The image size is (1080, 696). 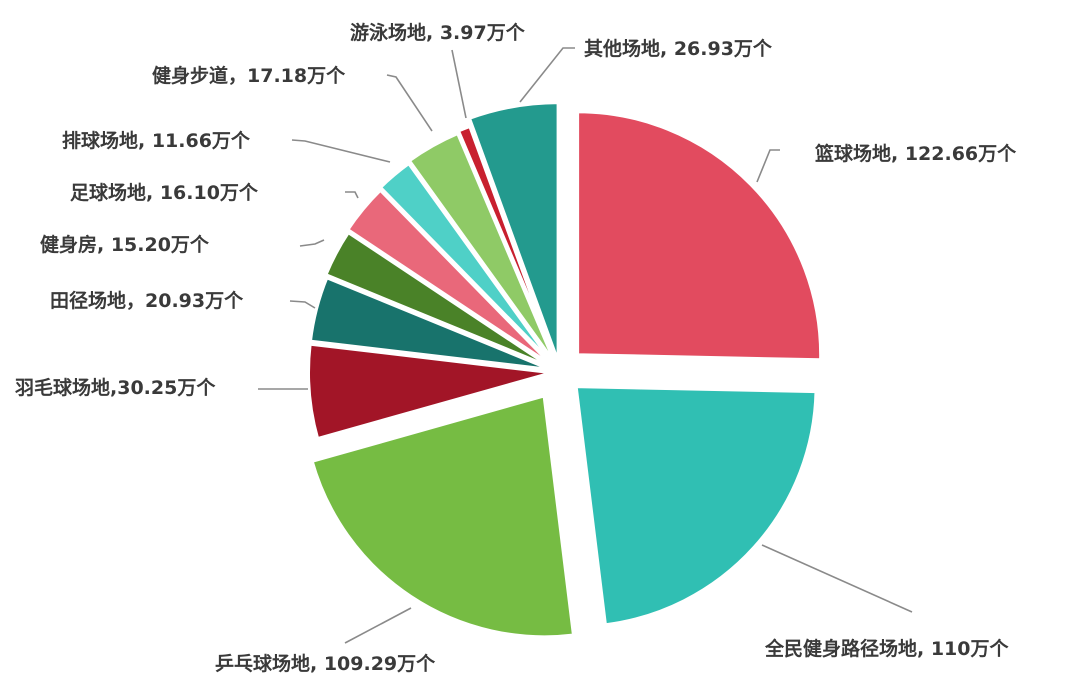 What do you see at coordinates (249, 75) in the screenshot?
I see `slice-label: 健身步道，17.18万个` at bounding box center [249, 75].